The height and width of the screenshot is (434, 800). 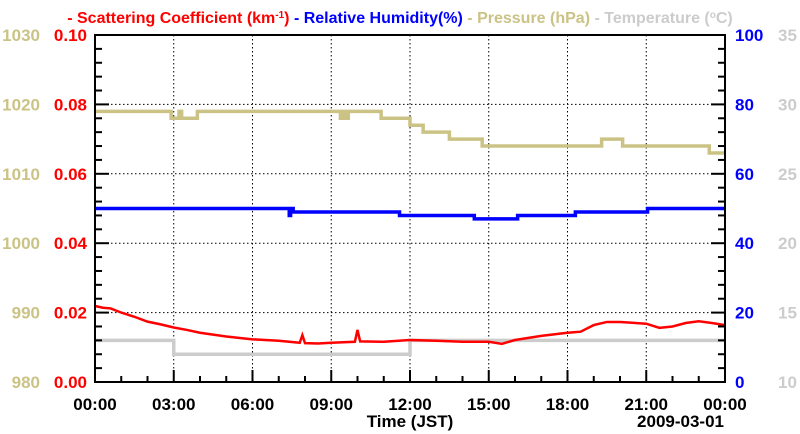 What do you see at coordinates (787, 382) in the screenshot?
I see `temperature-axis-tick-label: 10` at bounding box center [787, 382].